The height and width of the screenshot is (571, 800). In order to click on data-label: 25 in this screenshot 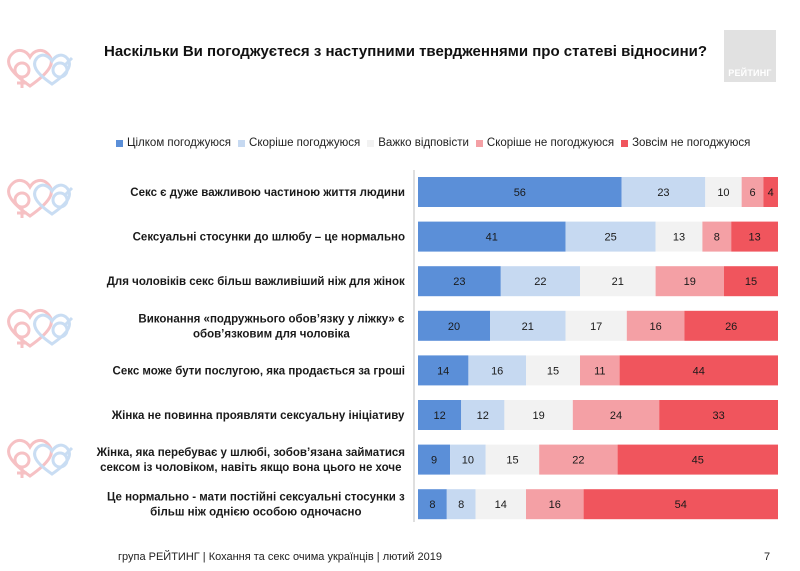, I will do `click(610, 238)`.